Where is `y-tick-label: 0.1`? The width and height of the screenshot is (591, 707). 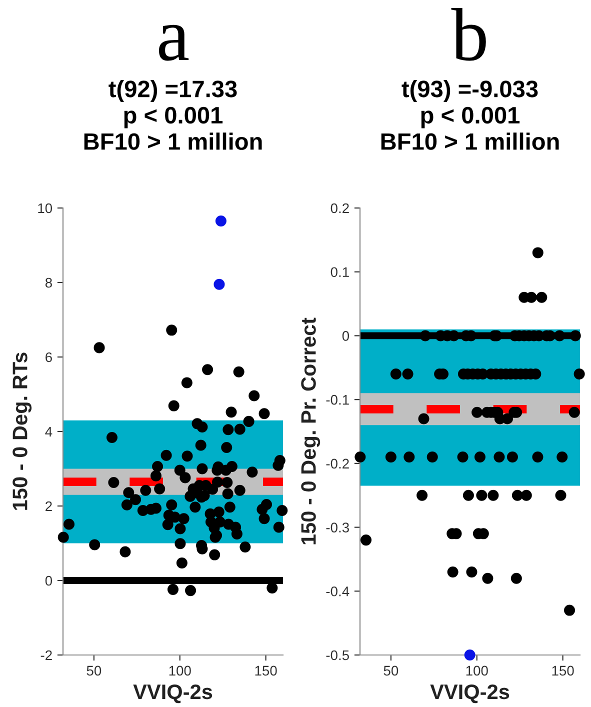 y-tick-label: 0.1 is located at coordinates (339, 272).